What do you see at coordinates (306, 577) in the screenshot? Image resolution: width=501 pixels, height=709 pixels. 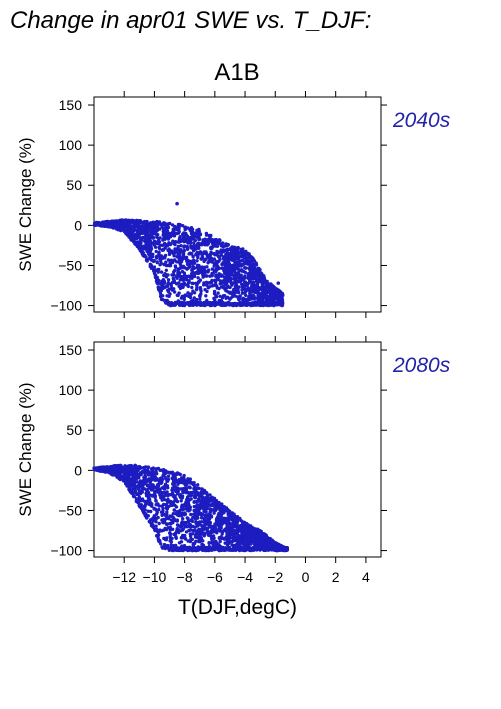 I see `x-tick-label: 0` at bounding box center [306, 577].